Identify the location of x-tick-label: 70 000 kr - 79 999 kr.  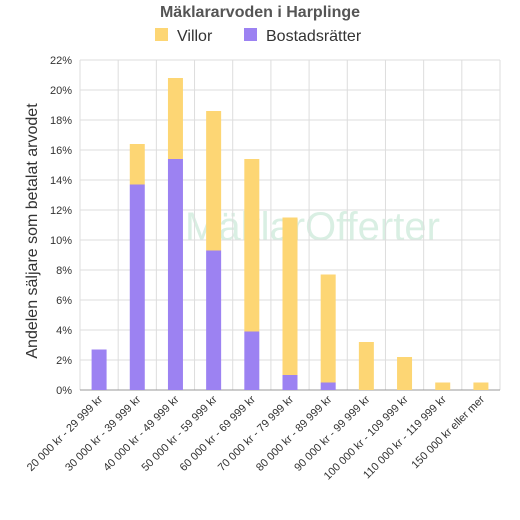
(256, 433).